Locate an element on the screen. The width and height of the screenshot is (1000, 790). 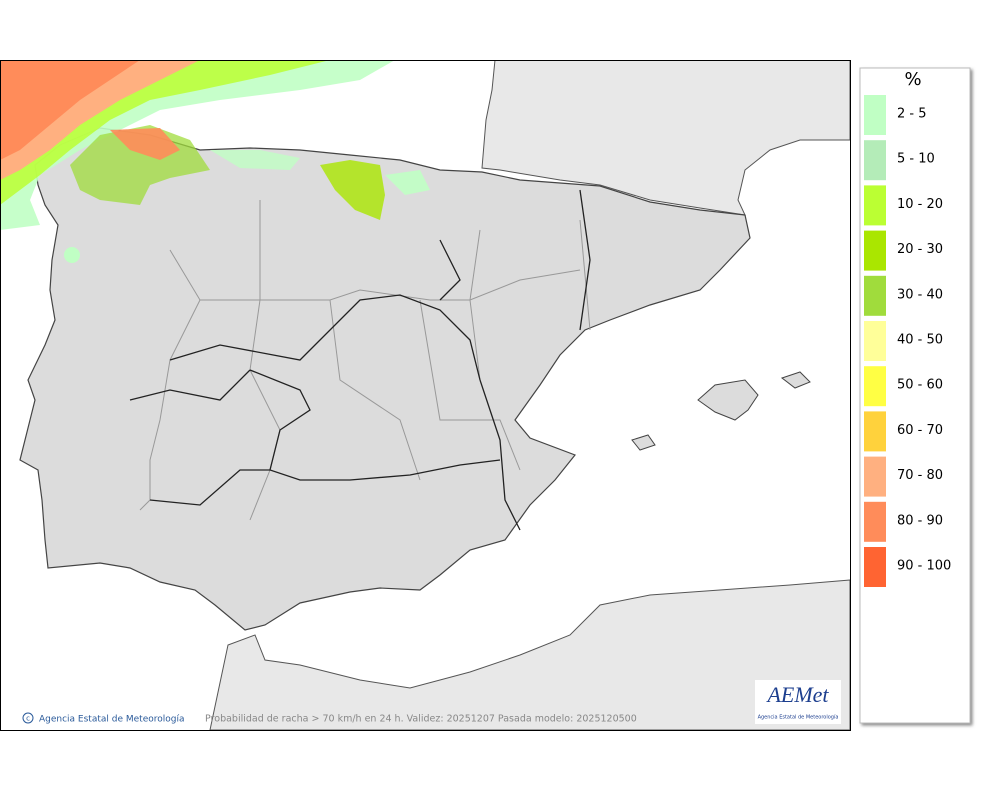
legend-title: % is located at coordinates (912, 79).